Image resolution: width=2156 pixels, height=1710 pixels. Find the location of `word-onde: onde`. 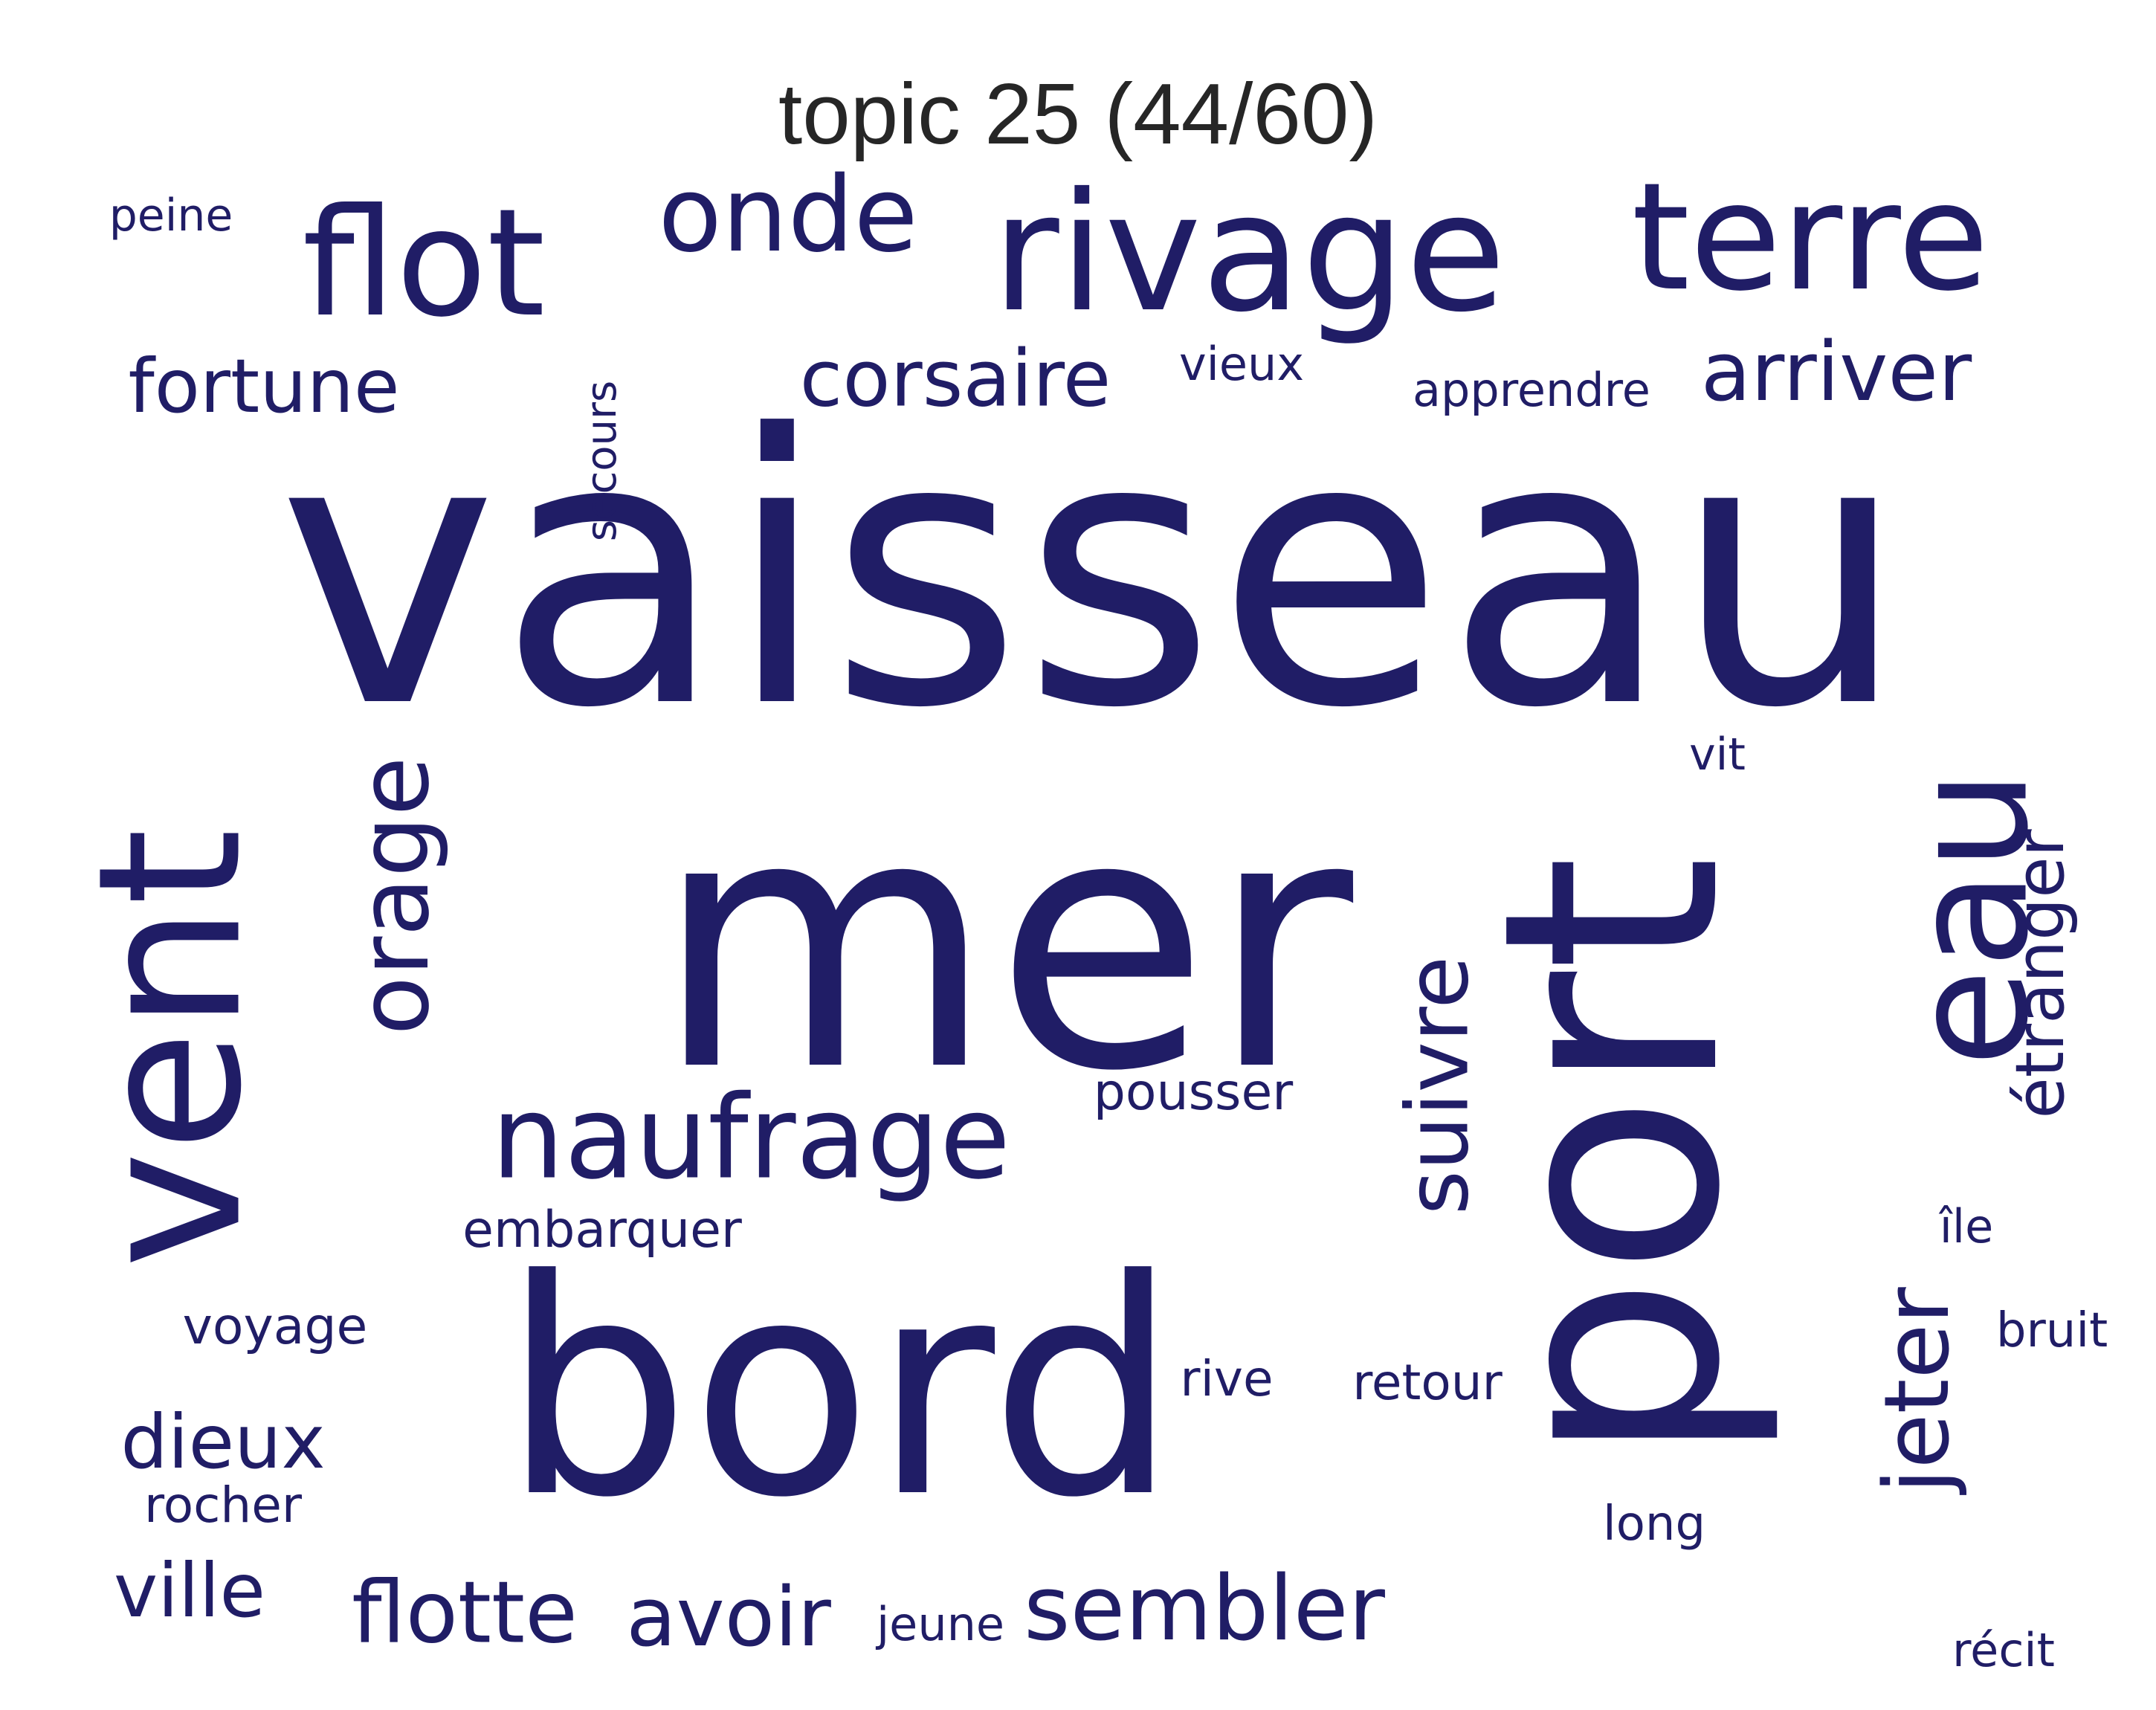

word-onde: onde is located at coordinates (788, 216).